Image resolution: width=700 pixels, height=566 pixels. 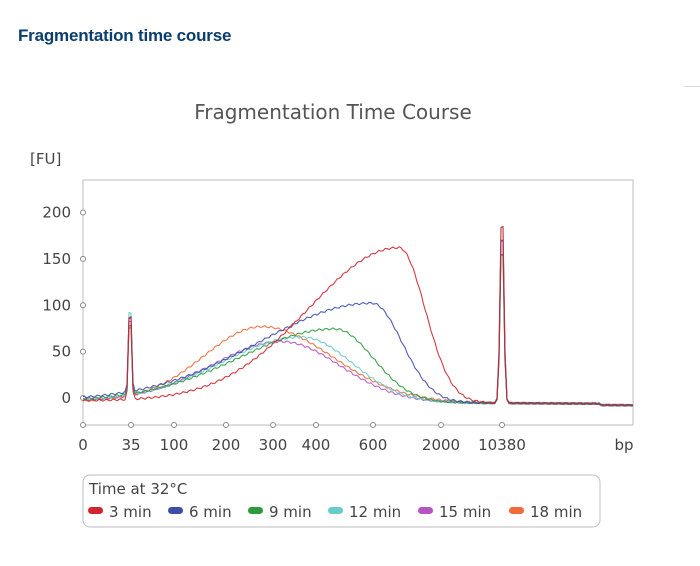 I want to click on legend: 3 min 6 min 9 min 12 min 15 min 18 min, so click(x=335, y=512).